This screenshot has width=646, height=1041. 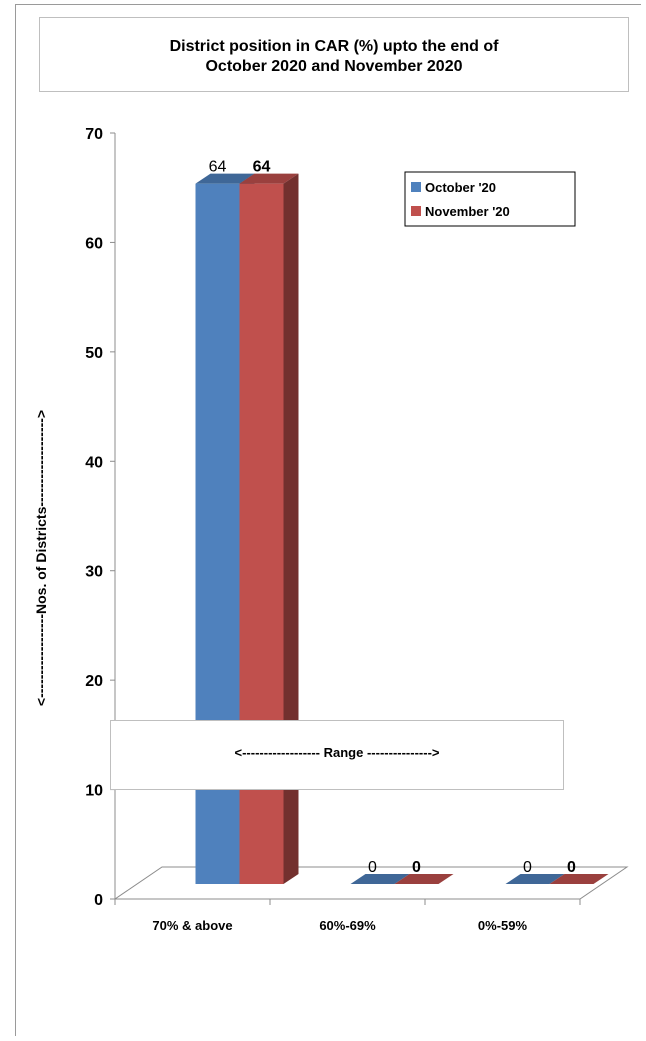 I want to click on x-tick-label: 0%-59%, so click(x=503, y=925).